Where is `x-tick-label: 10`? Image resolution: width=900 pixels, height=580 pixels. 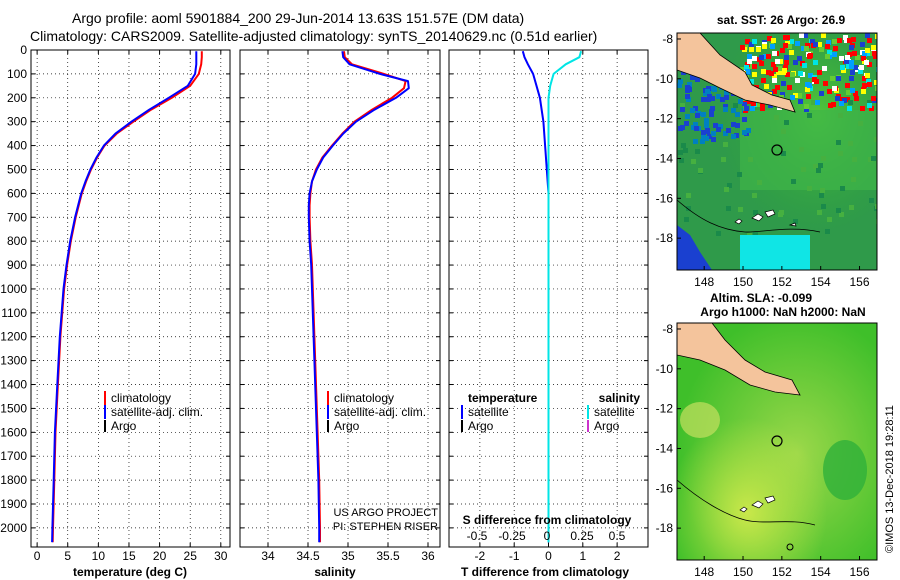 x-tick-label: 10 is located at coordinates (99, 556).